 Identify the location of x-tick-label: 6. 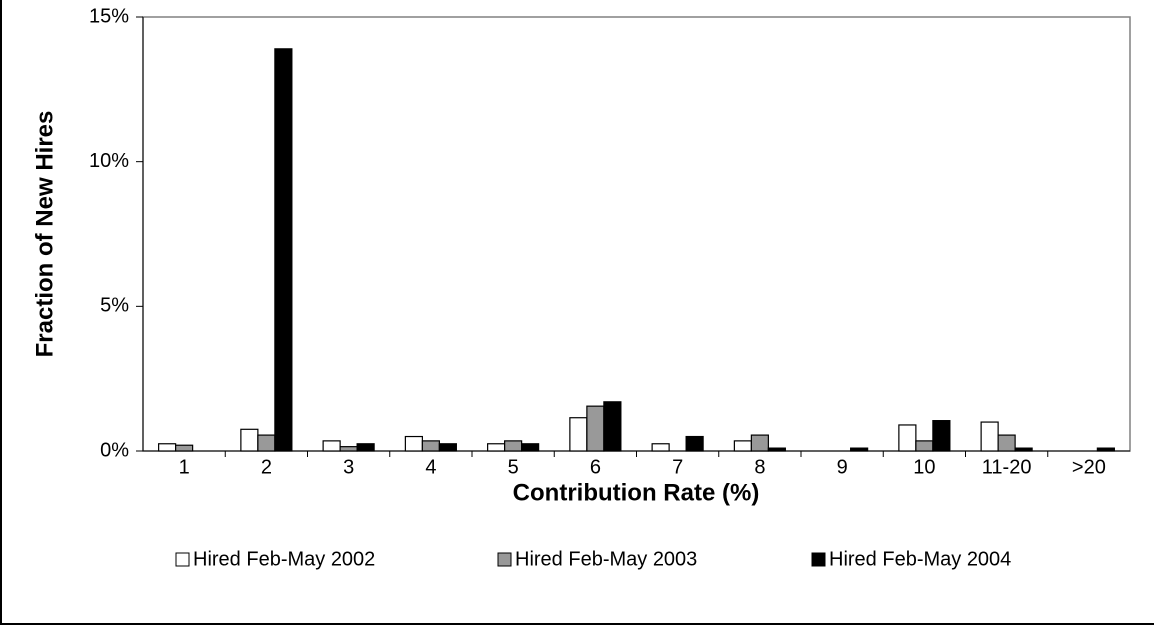
(595, 467).